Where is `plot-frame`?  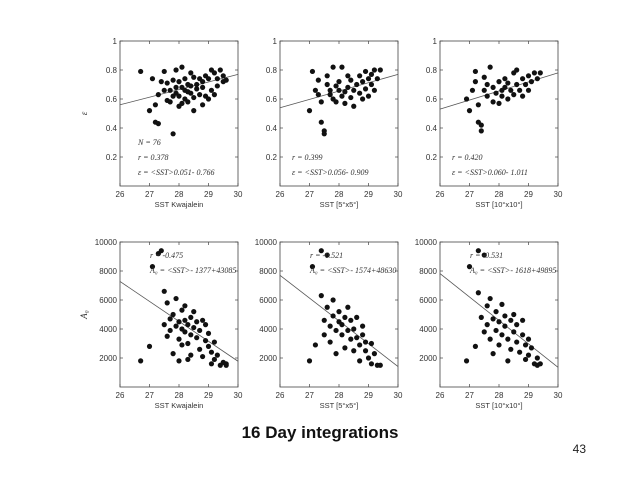 plot-frame is located at coordinates (179, 113).